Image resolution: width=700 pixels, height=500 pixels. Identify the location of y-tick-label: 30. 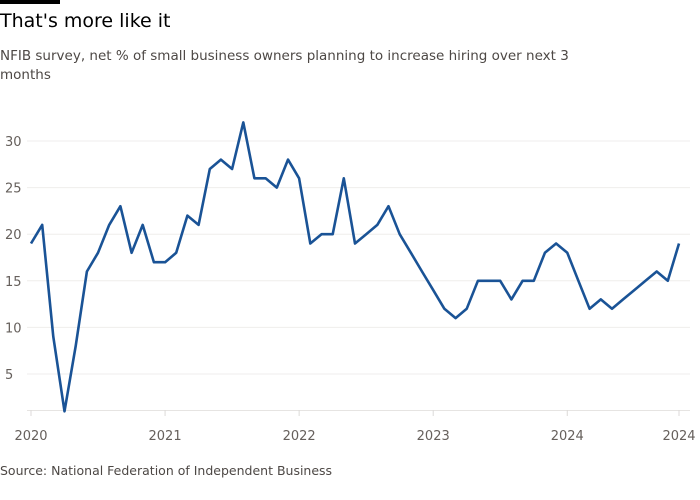
(13, 142).